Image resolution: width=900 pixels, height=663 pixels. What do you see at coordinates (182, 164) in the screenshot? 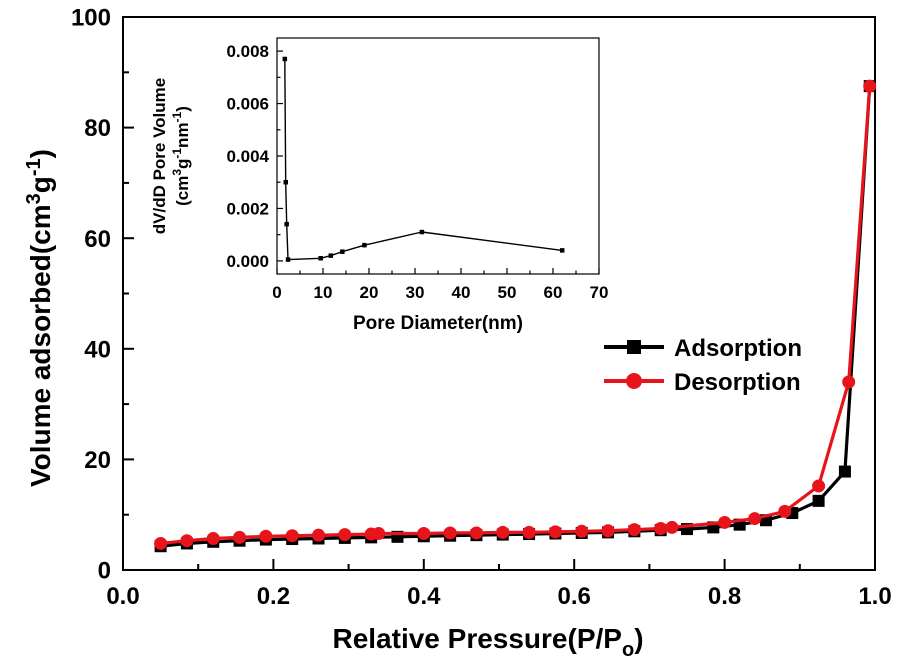
I see `inset-y-title-part-b: g` at bounding box center [182, 164].